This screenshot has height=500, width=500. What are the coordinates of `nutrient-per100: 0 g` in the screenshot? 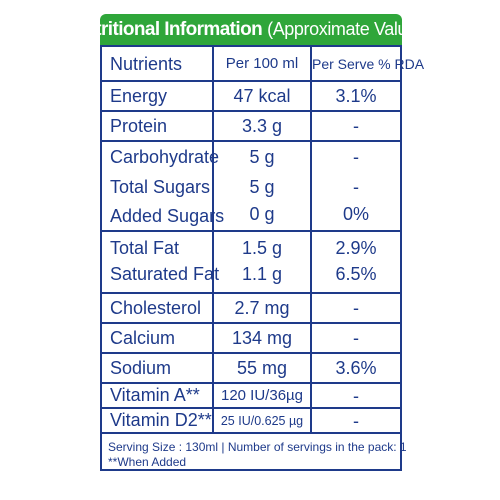 It's located at (262, 214).